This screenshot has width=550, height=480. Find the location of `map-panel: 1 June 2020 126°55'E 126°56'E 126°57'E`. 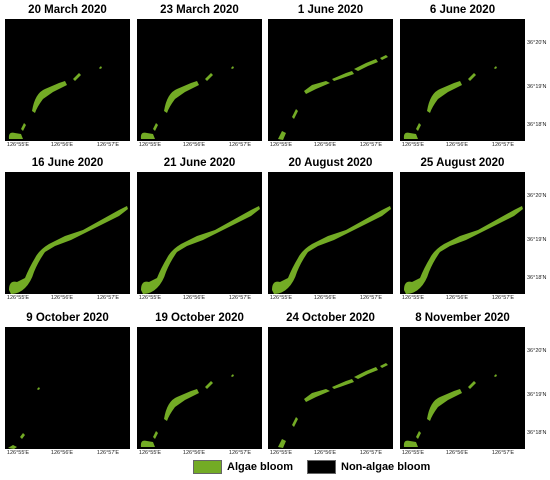

map-panel: 1 June 2020 126°55'E 126°56'E 126°57'E is located at coordinates (330, 77).